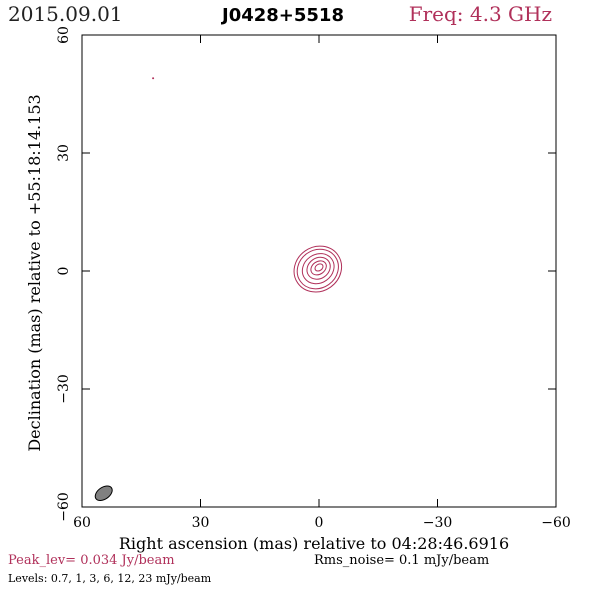 This screenshot has height=590, width=590. What do you see at coordinates (480, 14) in the screenshot?
I see `frequency-label: Freq: 4.3 GHz` at bounding box center [480, 14].